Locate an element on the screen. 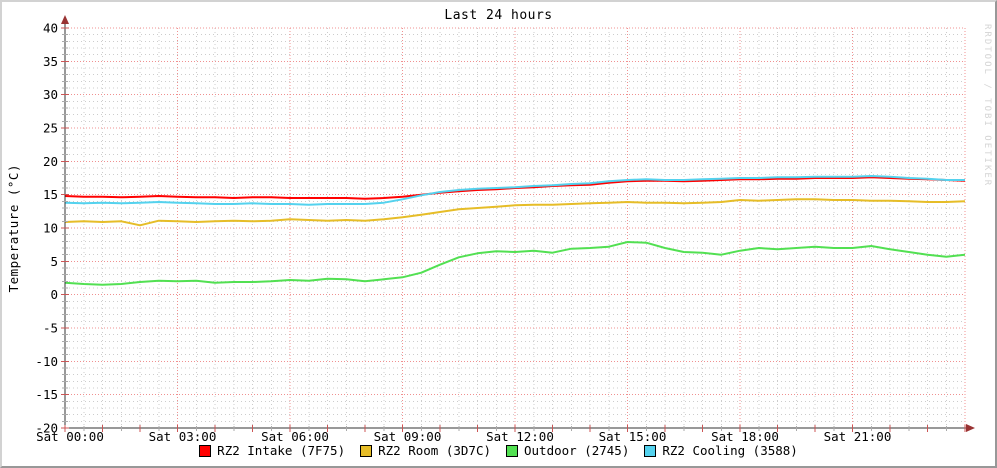  x-tick-label: Sat 03:00 is located at coordinates (183, 436).